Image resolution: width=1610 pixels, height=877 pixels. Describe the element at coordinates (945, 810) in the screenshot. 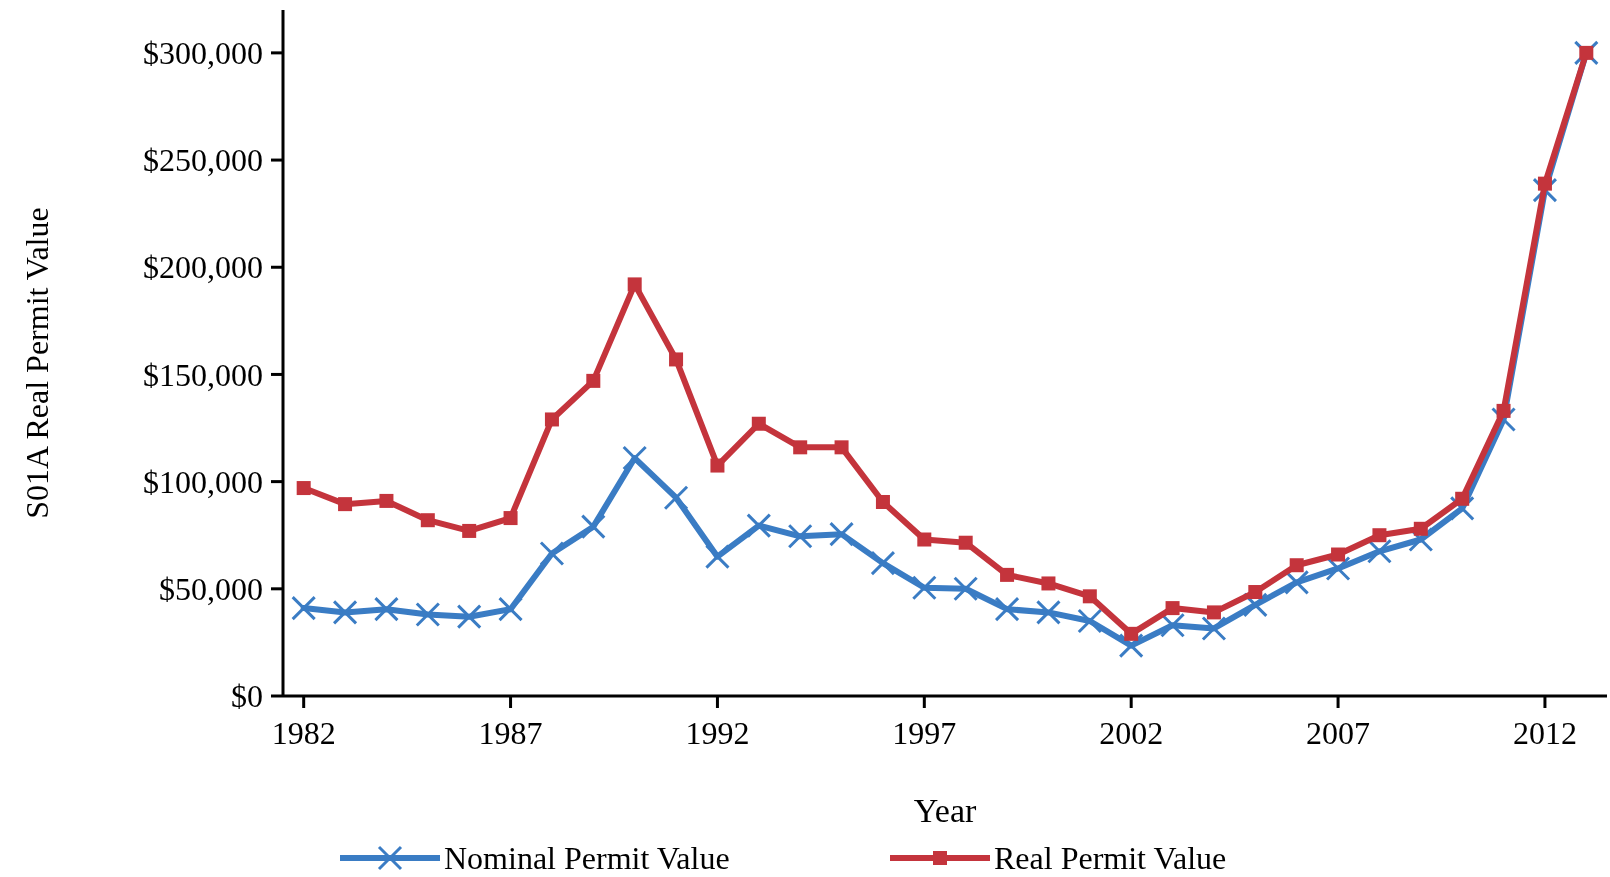

I see `x-axis-title: Year` at that location.